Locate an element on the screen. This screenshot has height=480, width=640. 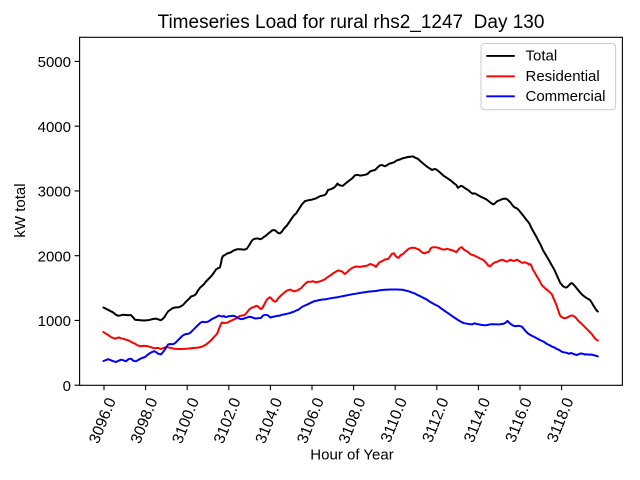
svg-text: 1000 is located at coordinates (54, 321).